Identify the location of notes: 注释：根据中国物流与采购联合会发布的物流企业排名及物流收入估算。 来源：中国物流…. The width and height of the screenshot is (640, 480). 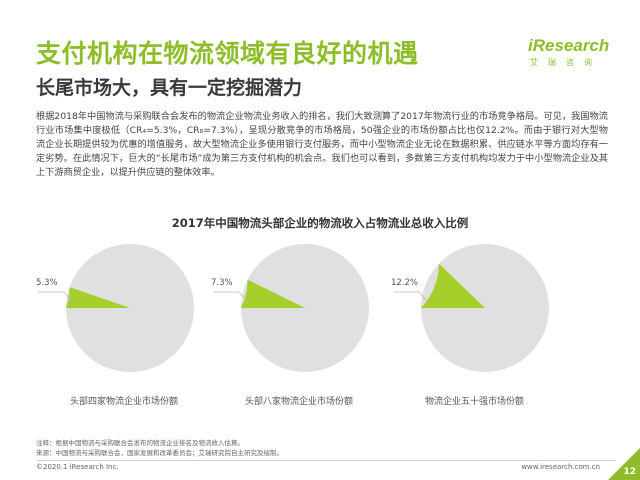
(159, 448).